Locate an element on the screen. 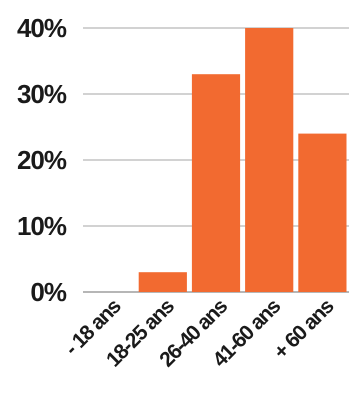 The image size is (353, 396). y-tick-label: 20% is located at coordinates (42, 160).